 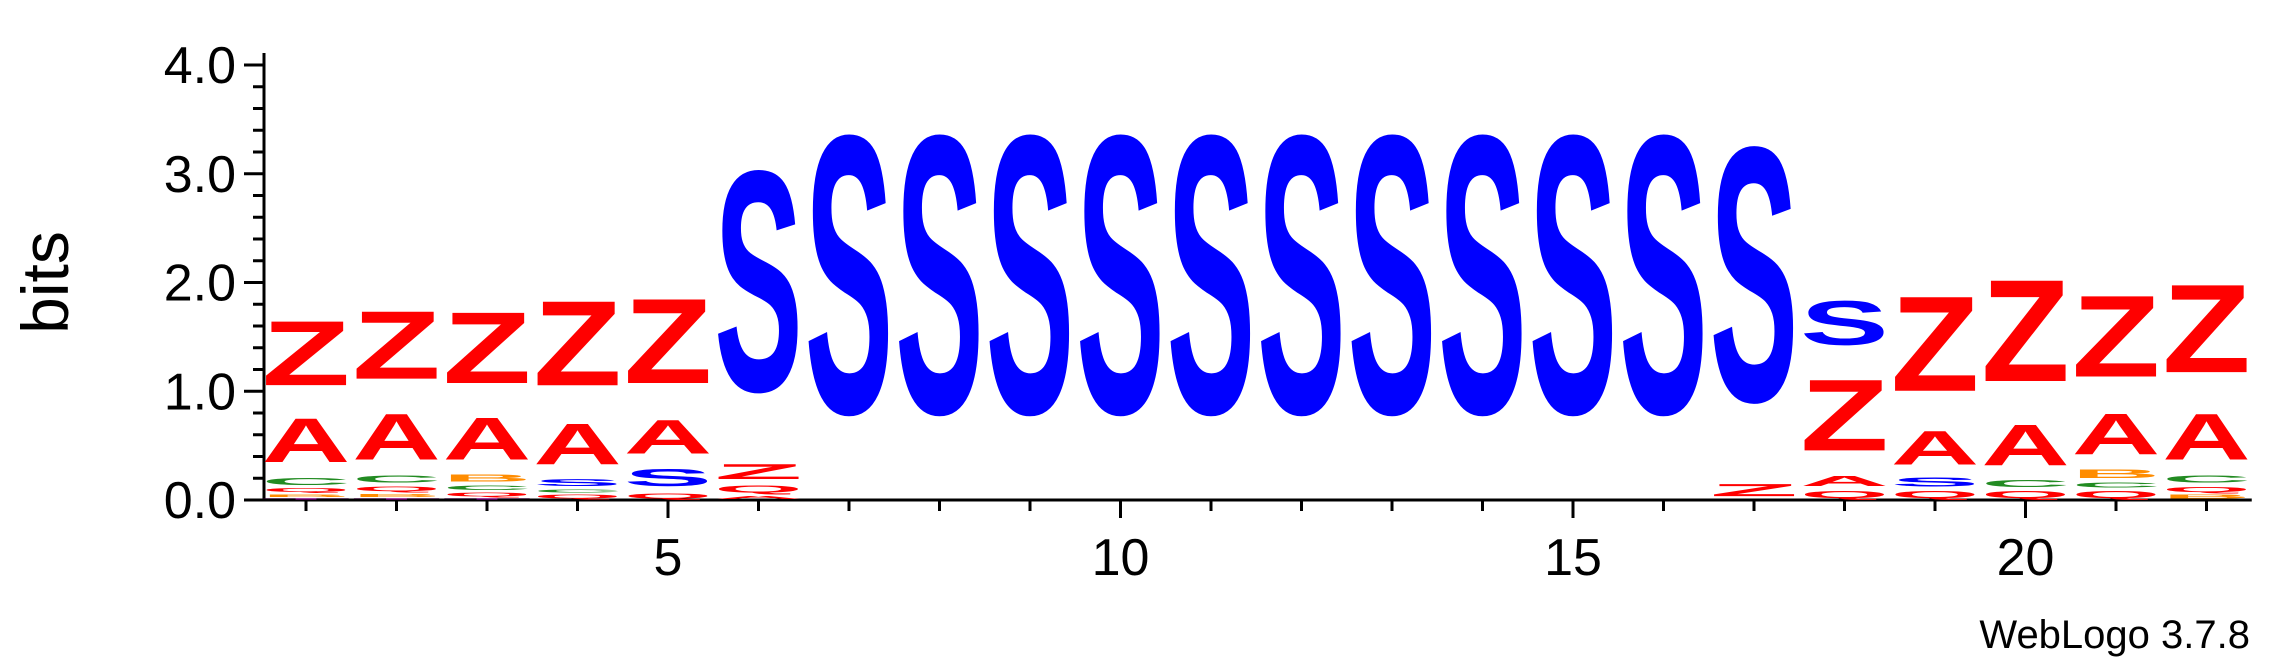 I want to click on logo-column-13: S, so click(x=1392, y=274).